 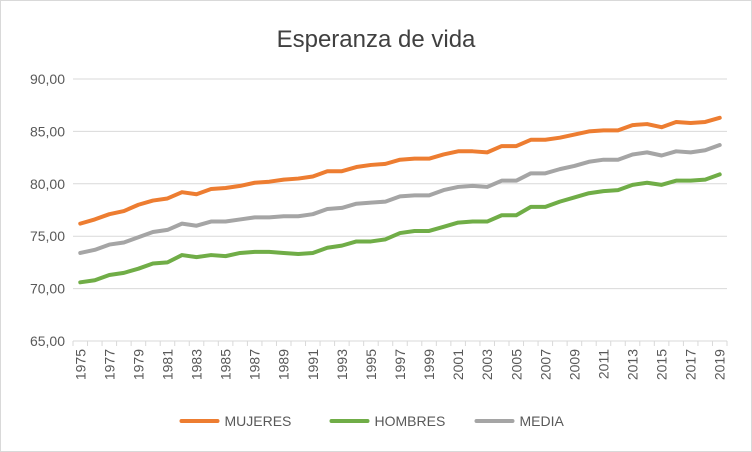 I want to click on legend-label: MUJERES, so click(x=258, y=421).